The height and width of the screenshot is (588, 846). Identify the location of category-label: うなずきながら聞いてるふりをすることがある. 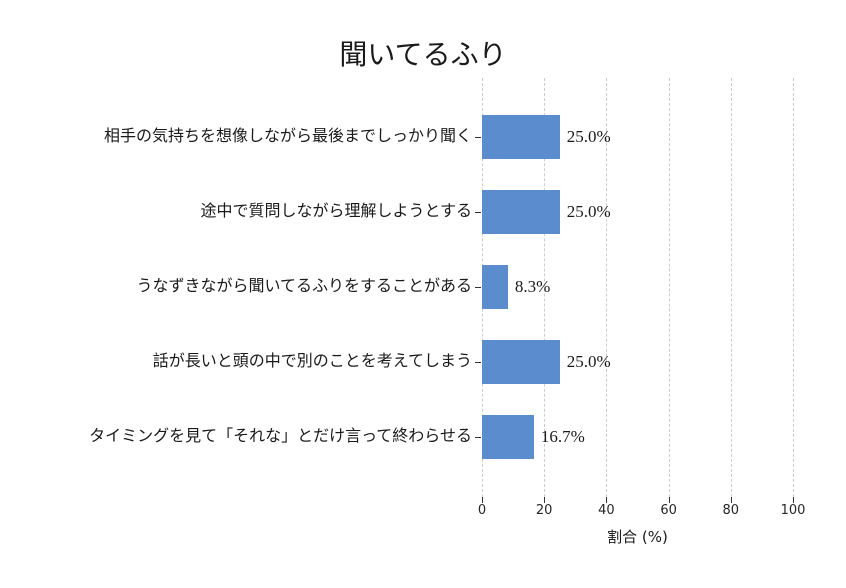
(304, 286).